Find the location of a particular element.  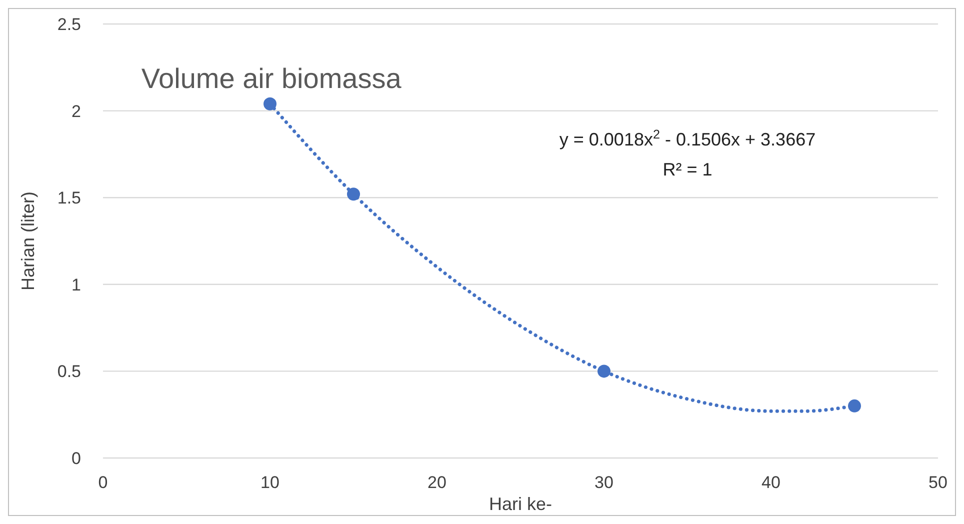

x-tick-label: 20 is located at coordinates (437, 482).